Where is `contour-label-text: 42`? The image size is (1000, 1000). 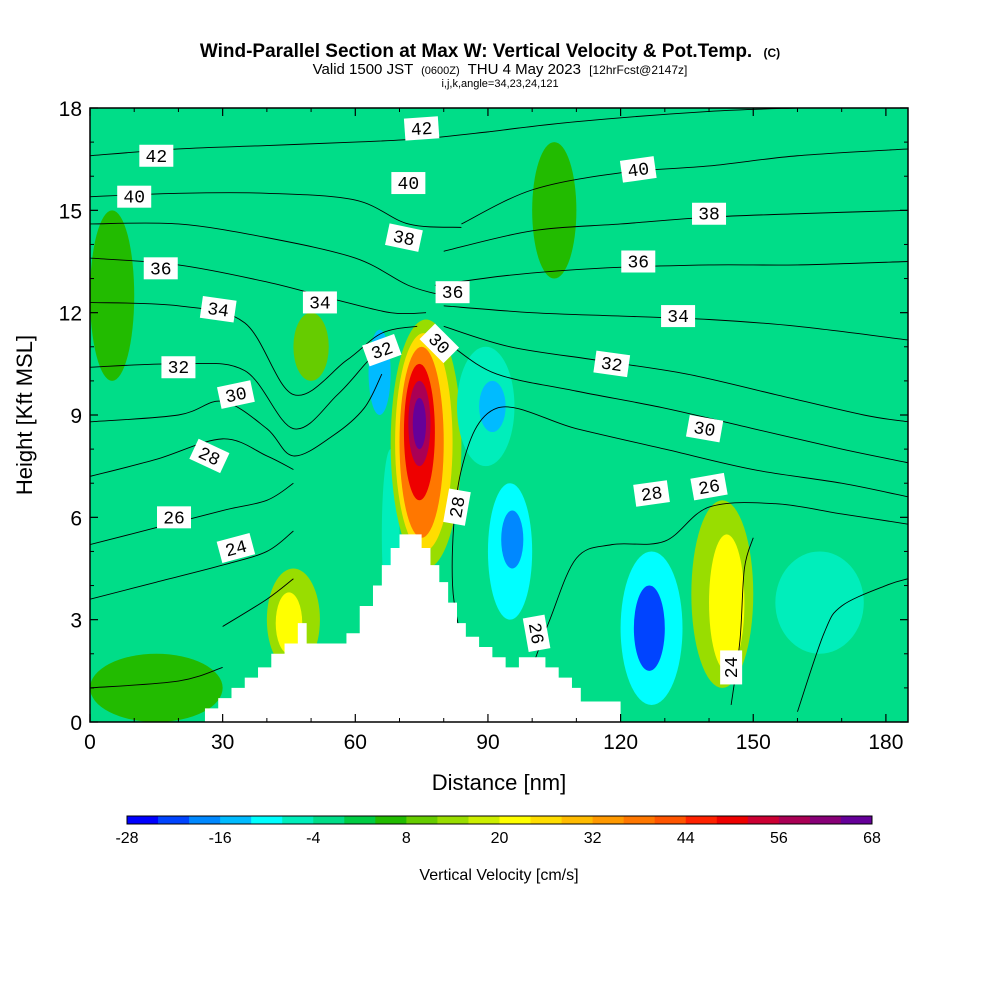 contour-label-text: 42 is located at coordinates (421, 130).